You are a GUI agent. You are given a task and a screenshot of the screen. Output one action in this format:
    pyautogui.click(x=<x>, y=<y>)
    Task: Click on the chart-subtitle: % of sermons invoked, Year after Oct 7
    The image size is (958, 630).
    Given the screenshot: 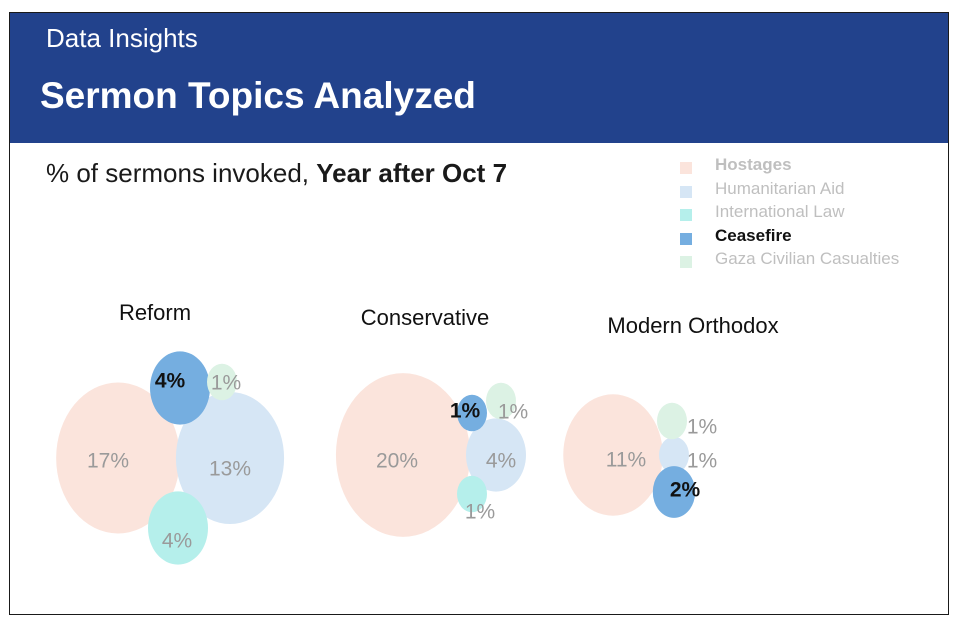 What is the action you would take?
    pyautogui.click(x=276, y=173)
    